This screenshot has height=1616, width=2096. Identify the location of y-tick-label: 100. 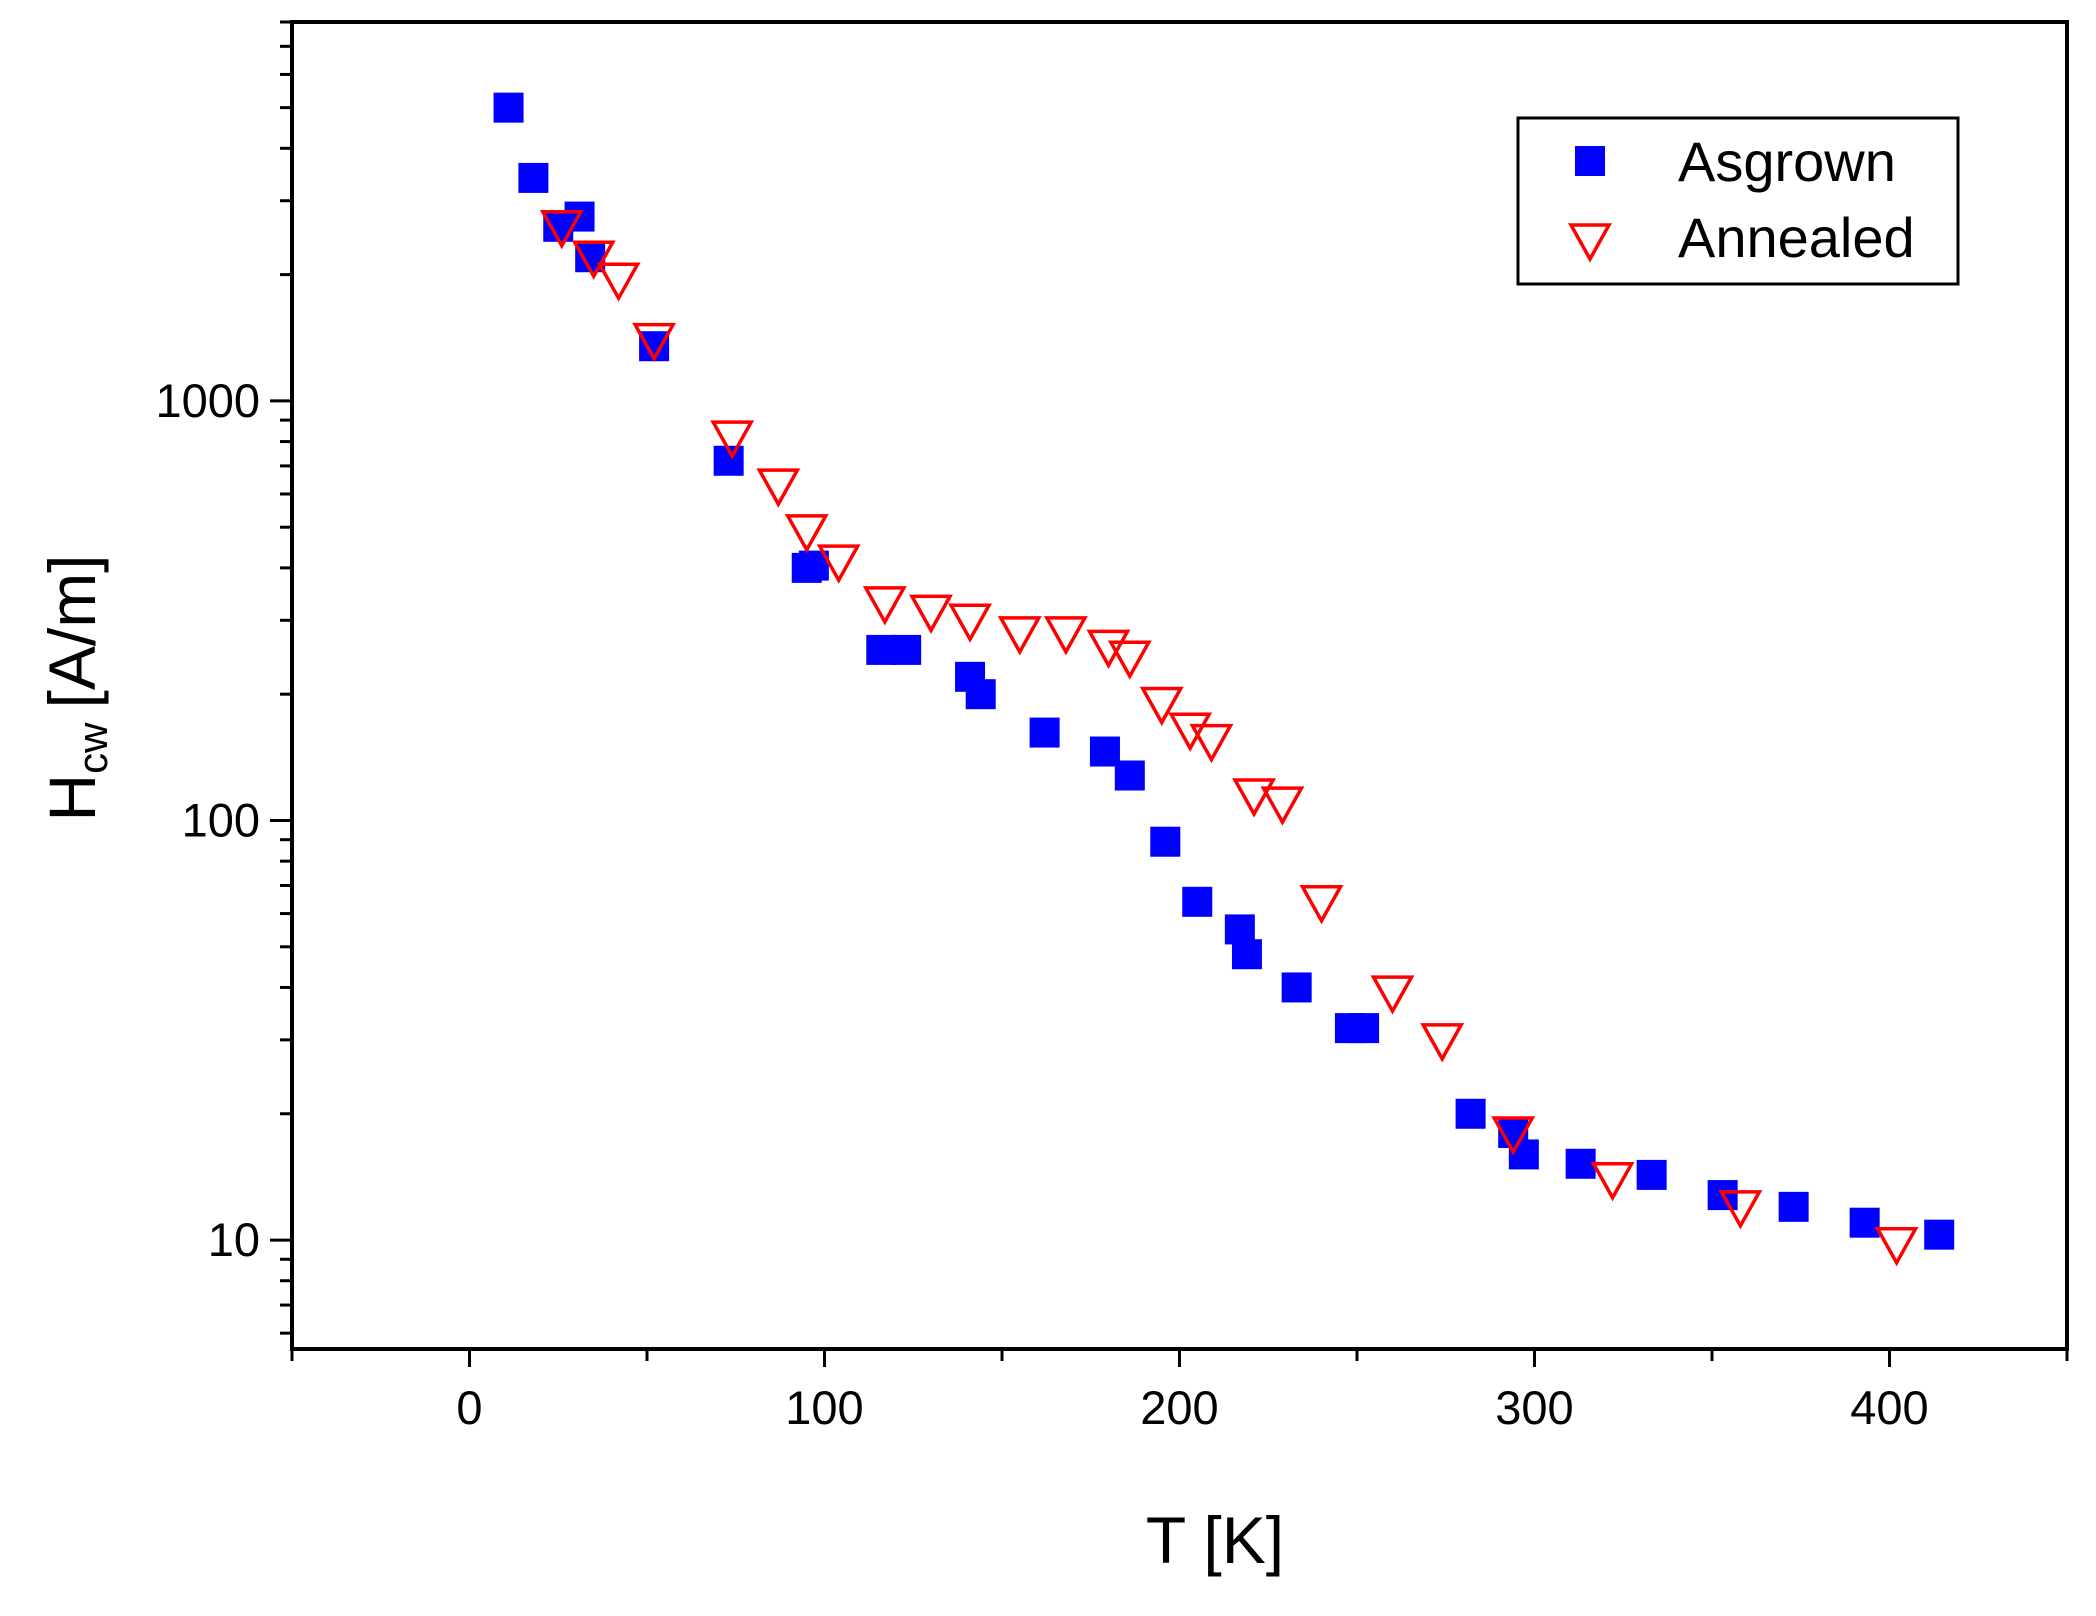
(221, 819).